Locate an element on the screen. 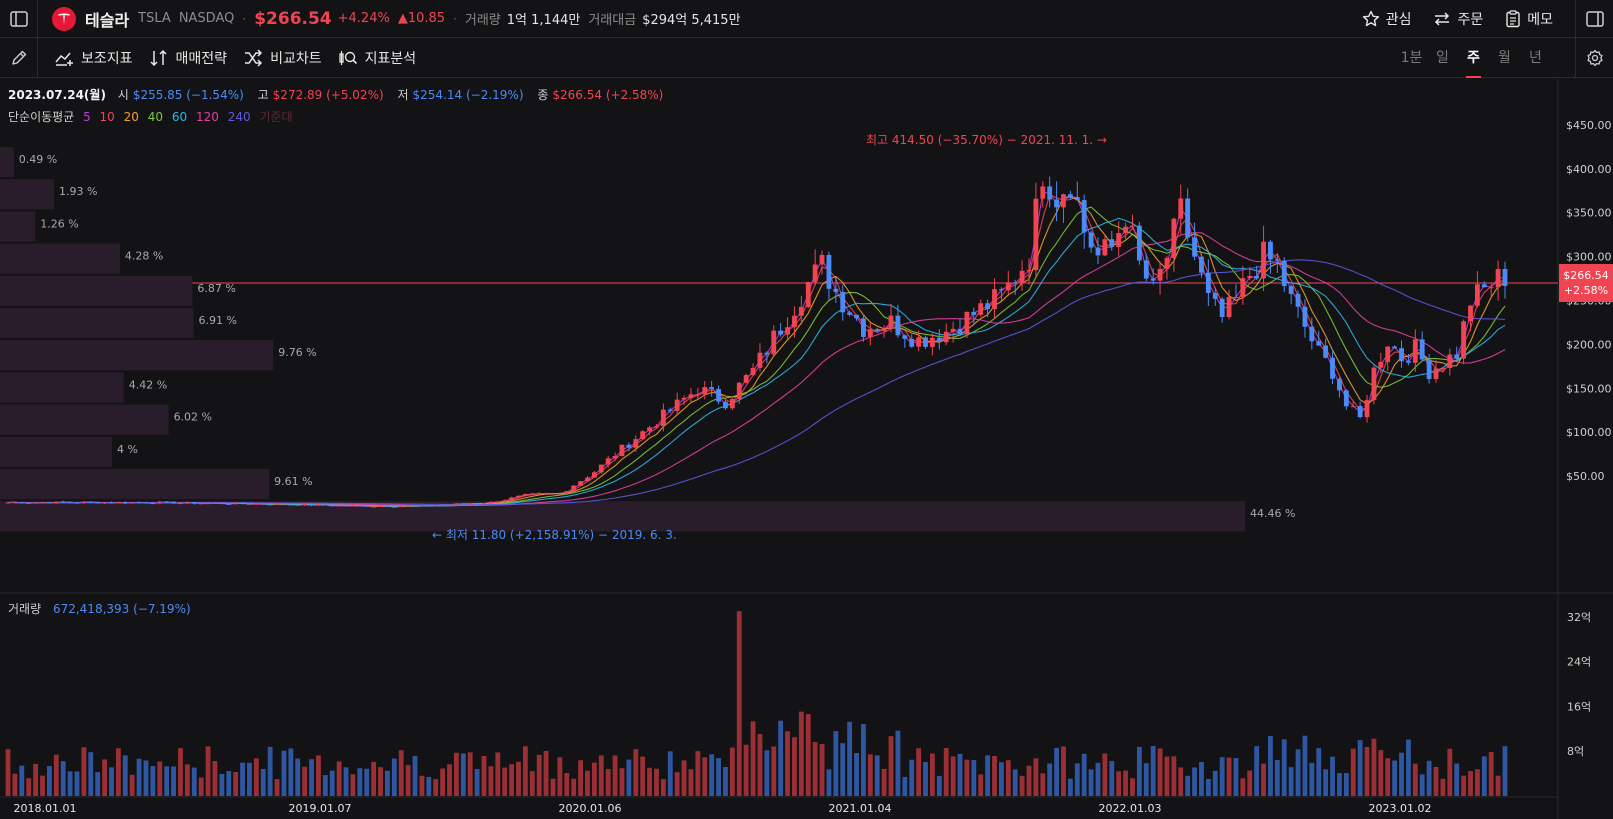  ma-period-10: 10 is located at coordinates (107, 117).